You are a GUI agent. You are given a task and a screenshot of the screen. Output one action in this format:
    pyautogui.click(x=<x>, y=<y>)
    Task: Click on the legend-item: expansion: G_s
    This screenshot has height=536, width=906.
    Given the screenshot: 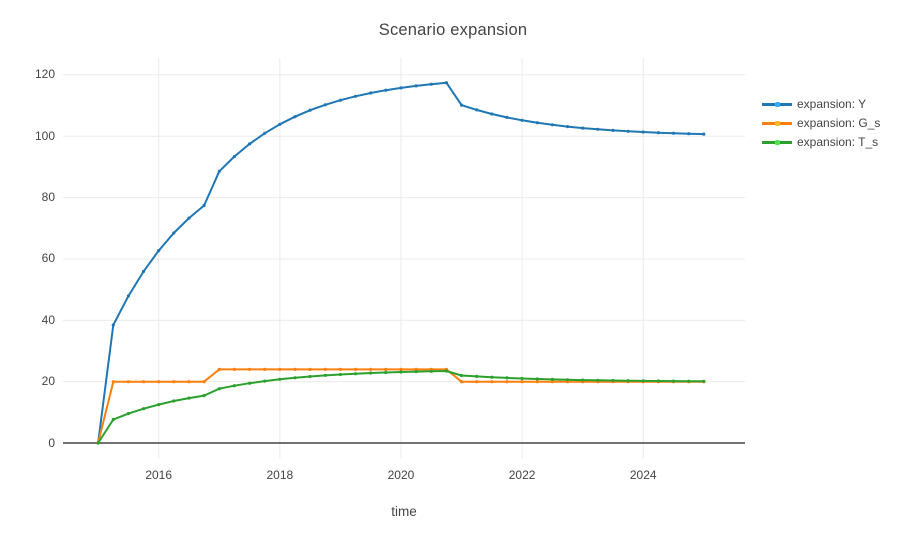 What is the action you would take?
    pyautogui.click(x=821, y=123)
    